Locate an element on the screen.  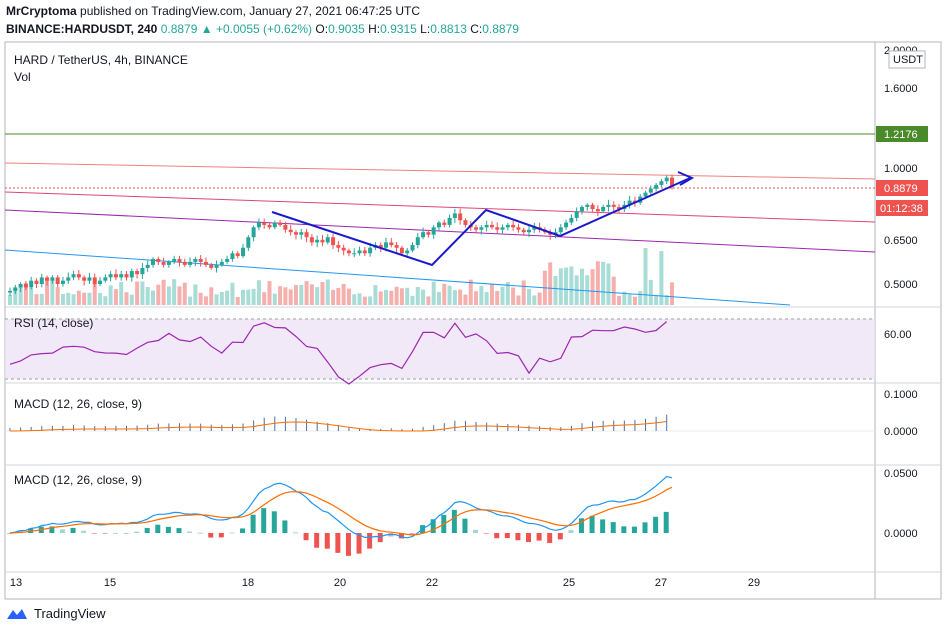
channel-top-line is located at coordinates (440, 171).